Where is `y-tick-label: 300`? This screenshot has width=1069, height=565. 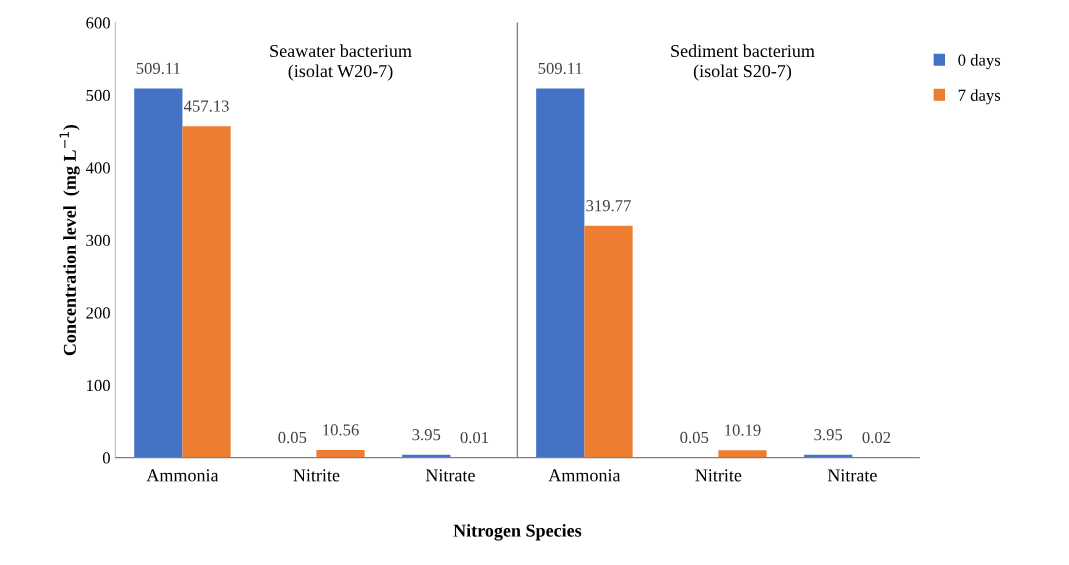
y-tick-label: 300 is located at coordinates (98, 240).